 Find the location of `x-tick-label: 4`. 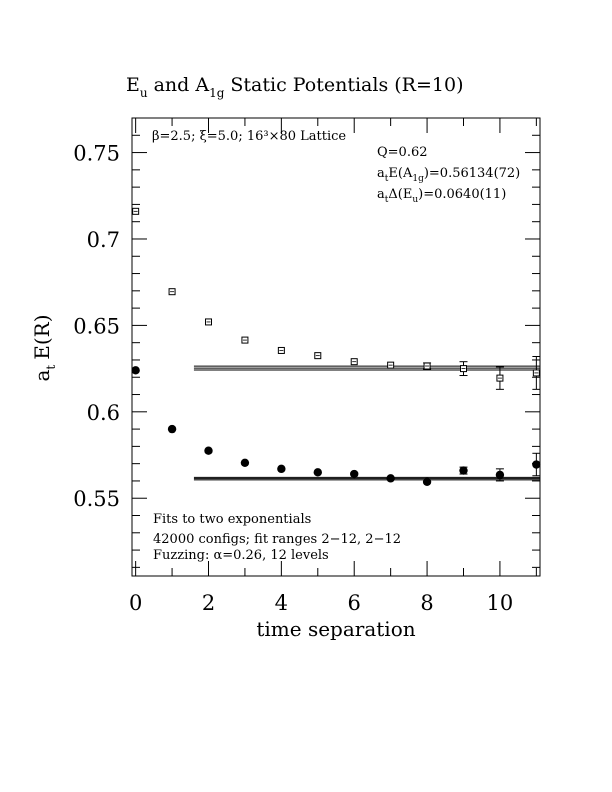

x-tick-label: 4 is located at coordinates (281, 603).